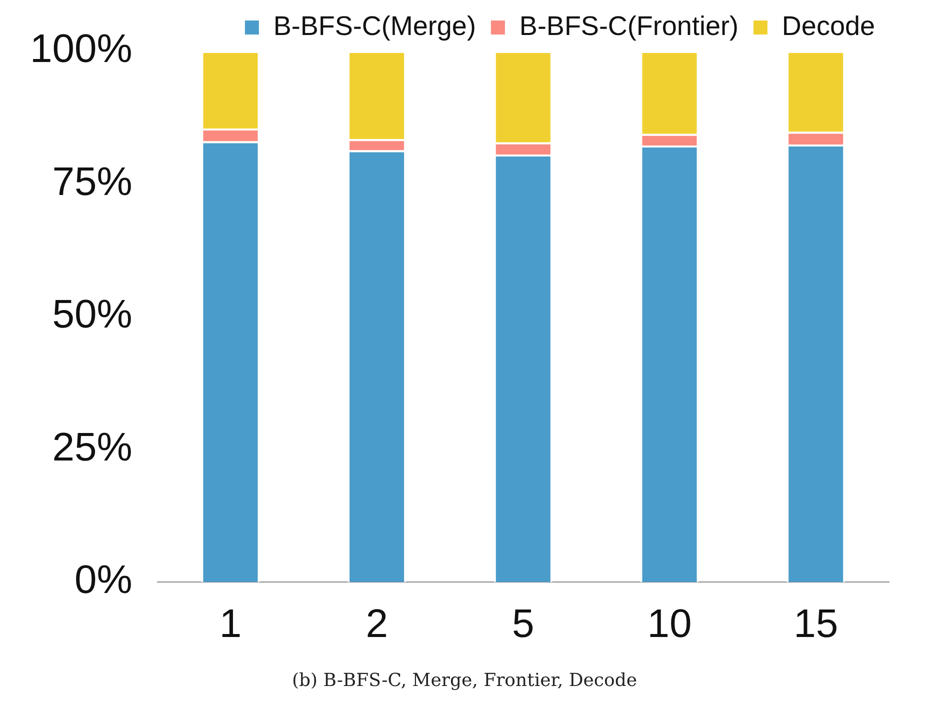  Describe the element at coordinates (103, 580) in the screenshot. I see `y-tick-label: 0%` at that location.